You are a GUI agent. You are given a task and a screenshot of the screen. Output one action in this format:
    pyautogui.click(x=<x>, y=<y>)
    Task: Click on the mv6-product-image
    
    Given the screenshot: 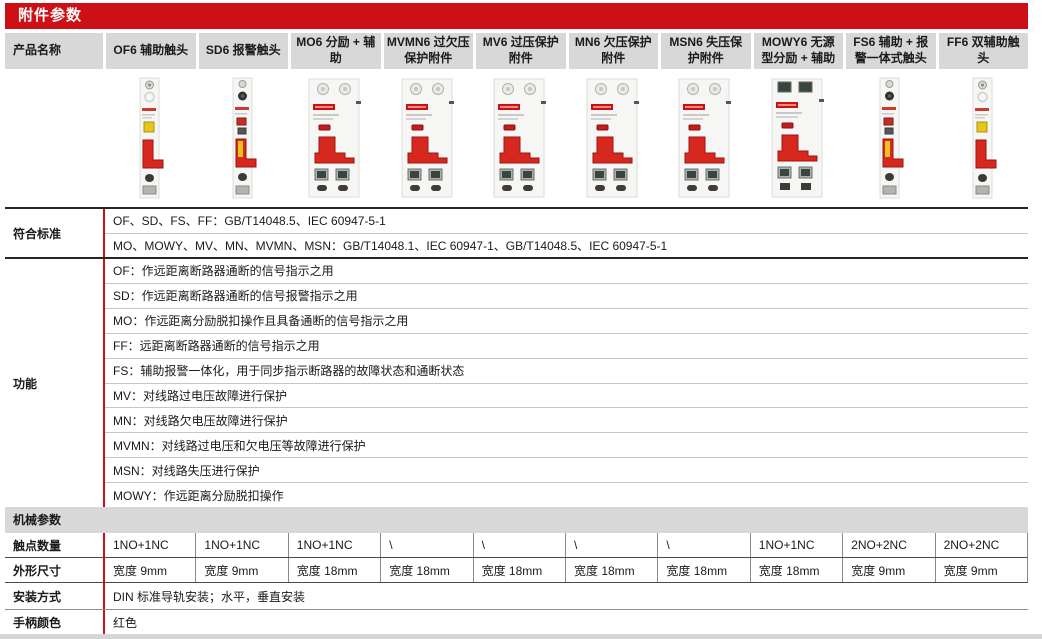 What is the action you would take?
    pyautogui.click(x=519, y=138)
    